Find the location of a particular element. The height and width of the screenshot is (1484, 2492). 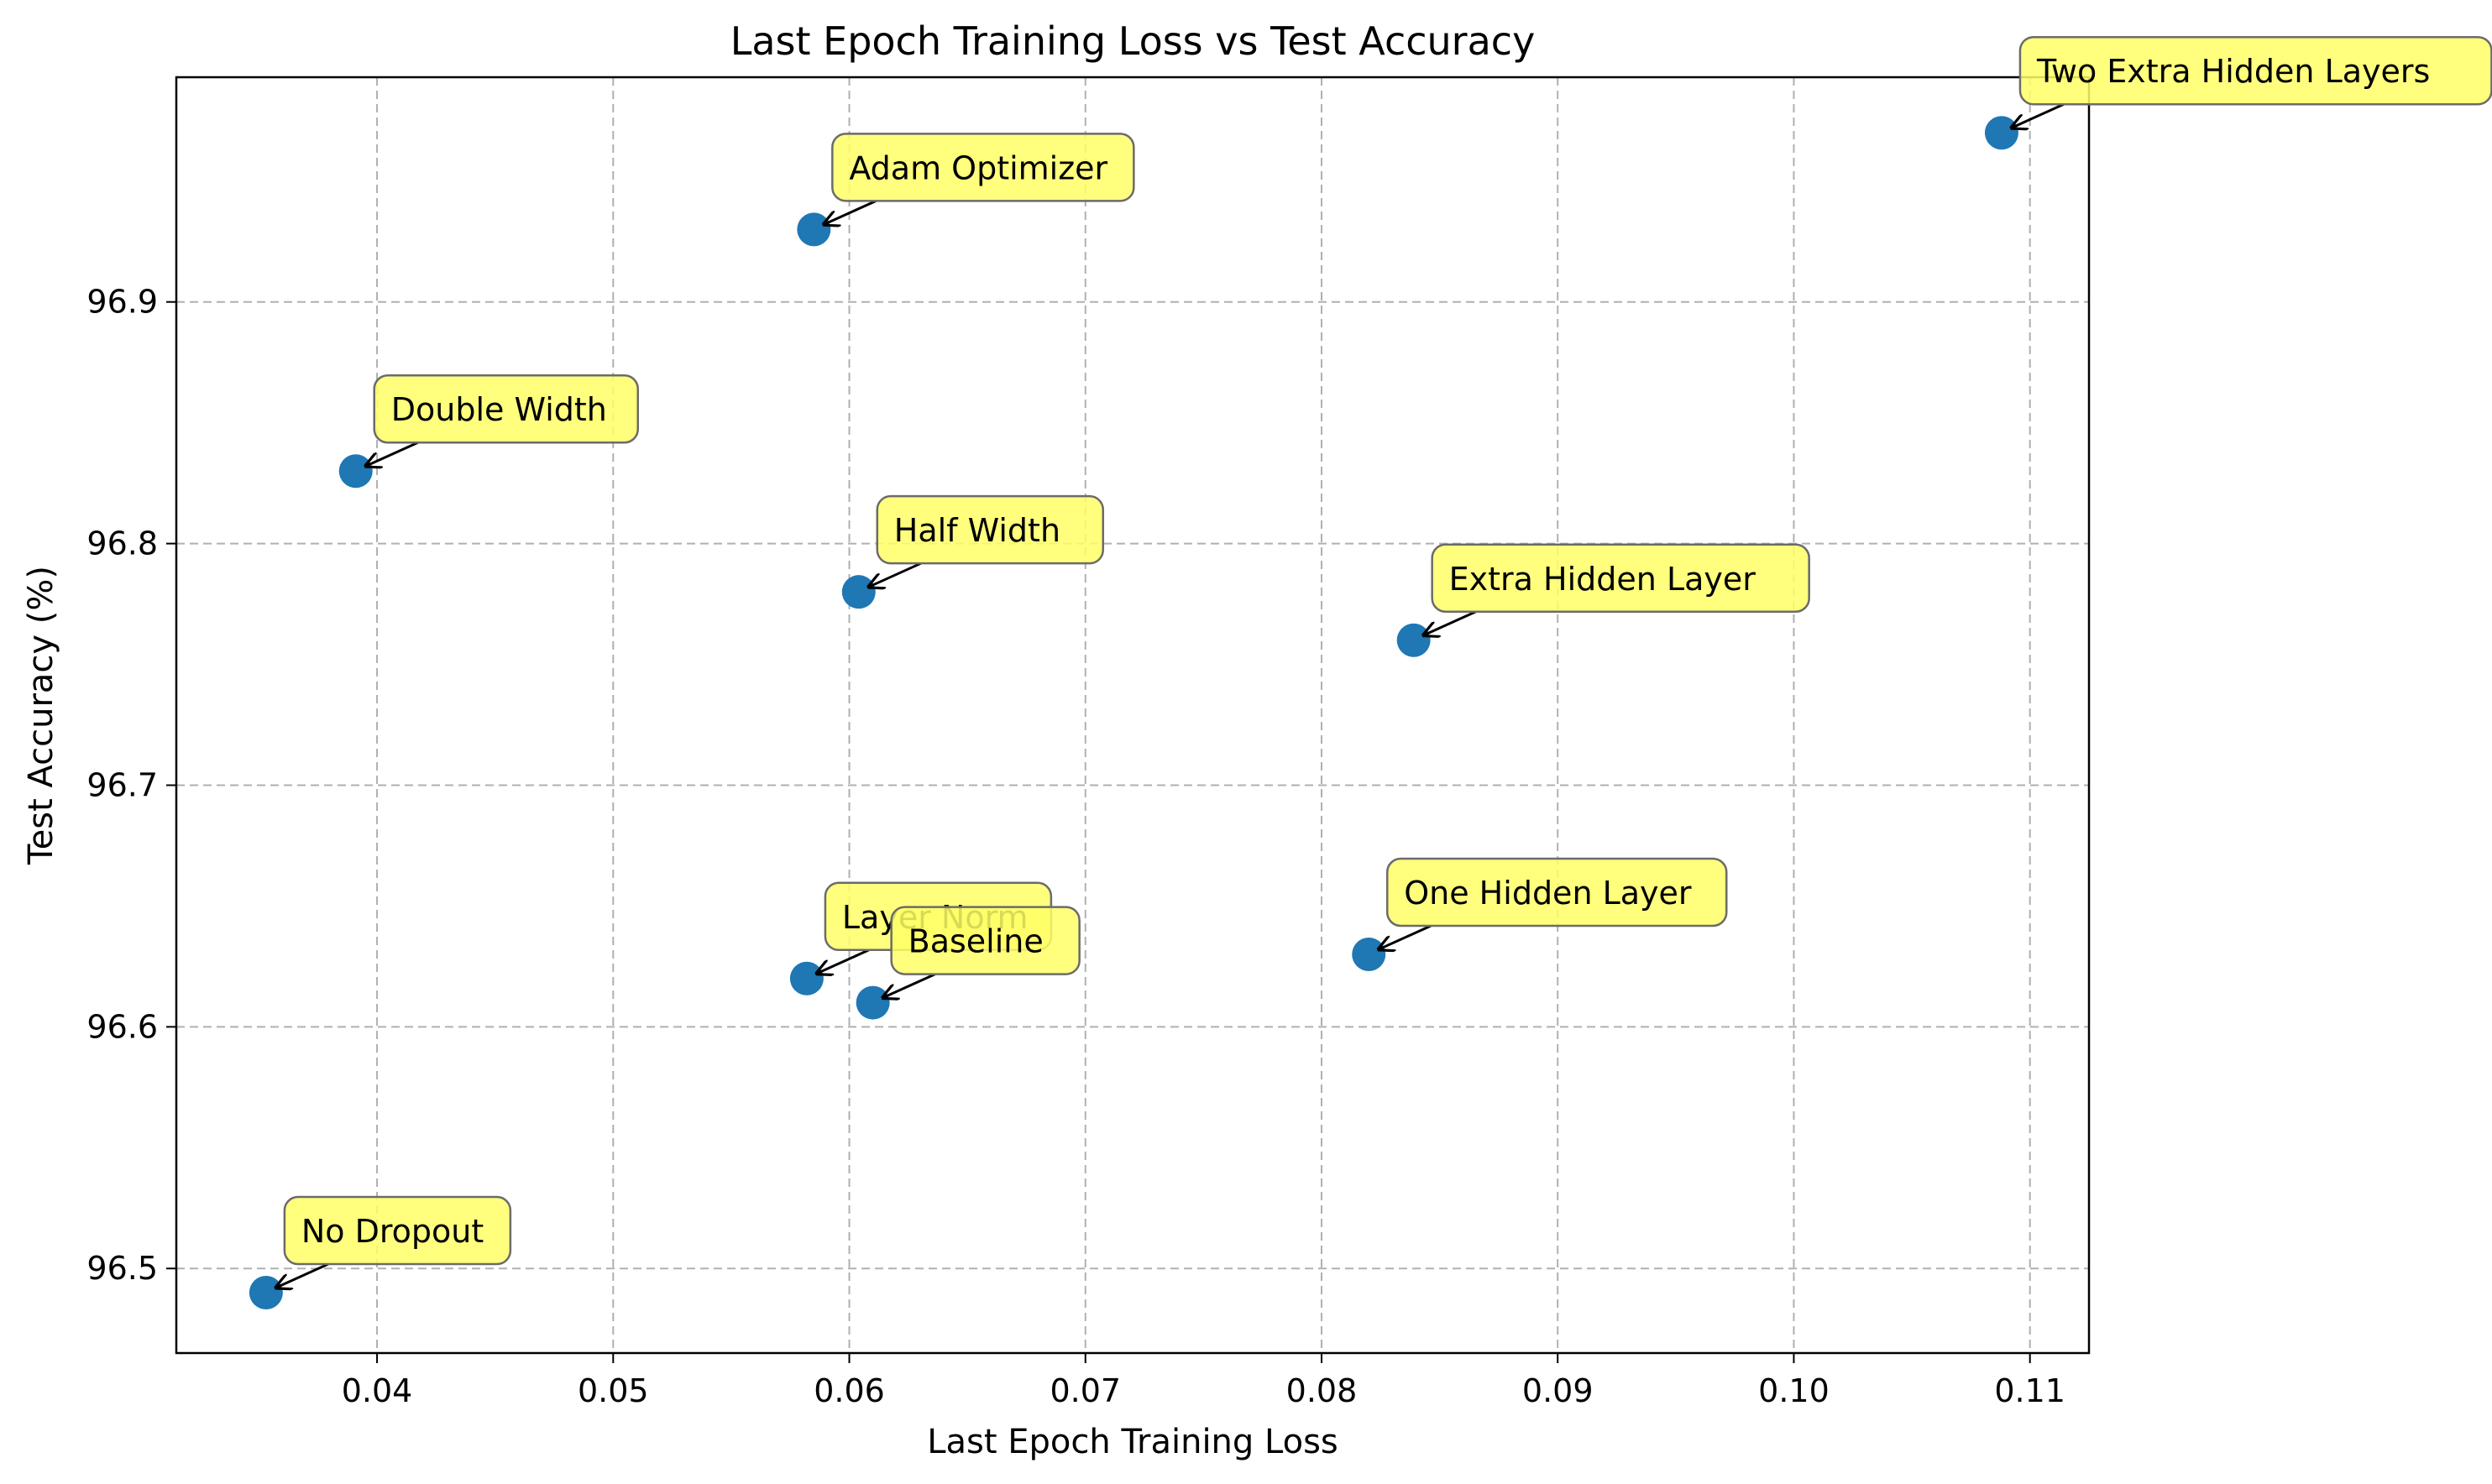

x-tick-label: 0.06 is located at coordinates (850, 1390).